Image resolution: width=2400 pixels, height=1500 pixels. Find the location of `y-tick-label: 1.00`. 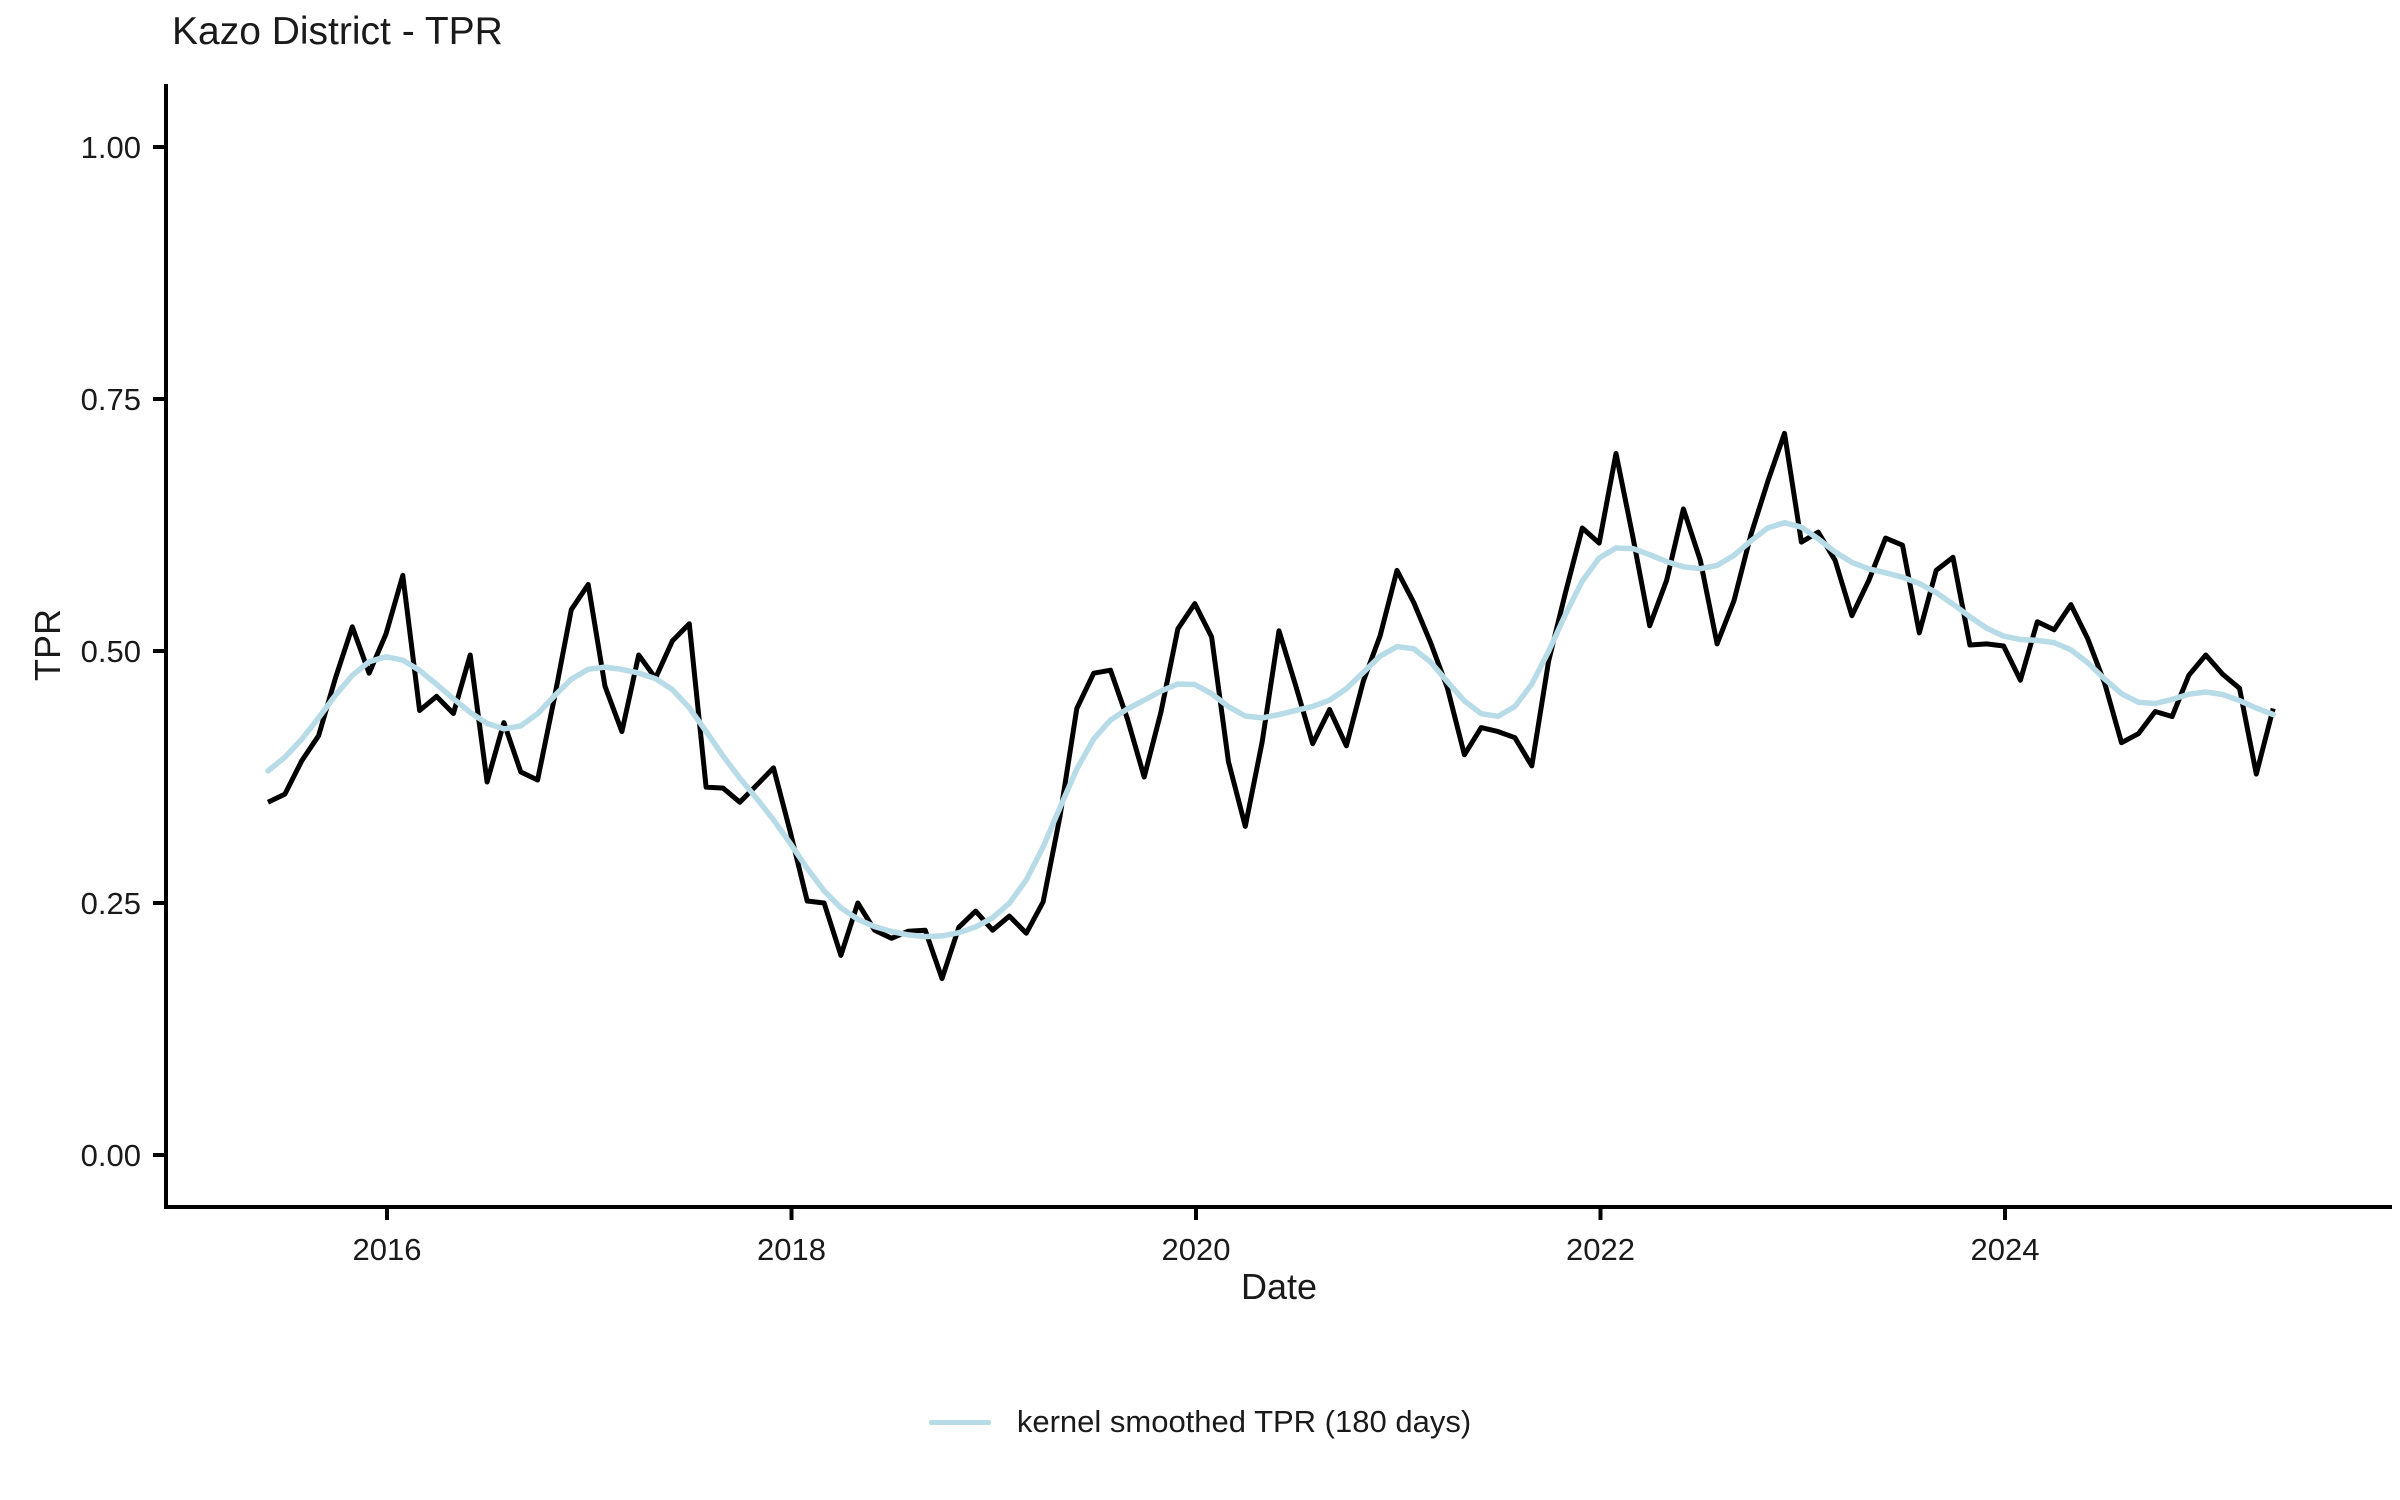

y-tick-label: 1.00 is located at coordinates (111, 147).